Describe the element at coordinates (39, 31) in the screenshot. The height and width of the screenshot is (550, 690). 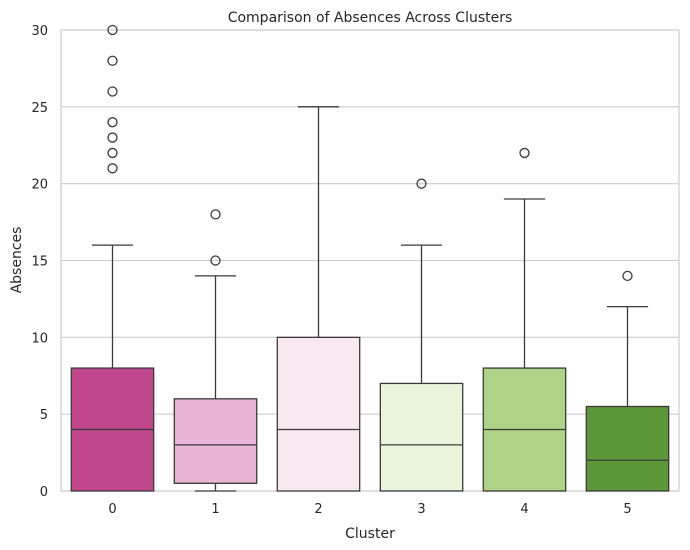
I see `y-tick-label: 30` at that location.